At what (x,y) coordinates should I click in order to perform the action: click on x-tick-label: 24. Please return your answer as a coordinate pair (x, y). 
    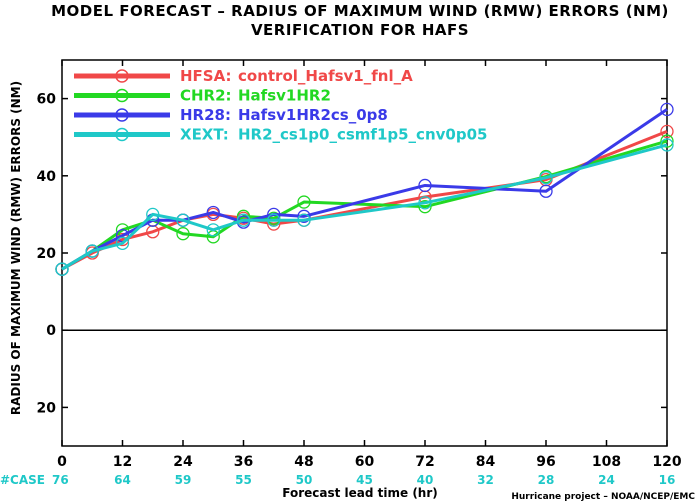
    Looking at the image, I should click on (183, 462).